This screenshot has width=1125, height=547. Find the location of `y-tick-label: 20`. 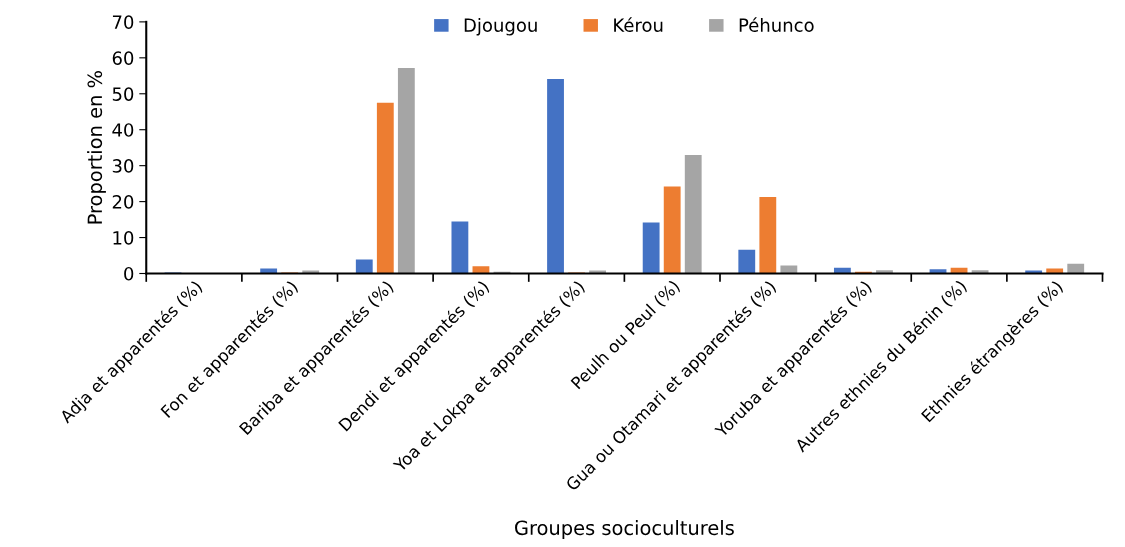

y-tick-label: 20 is located at coordinates (123, 202).